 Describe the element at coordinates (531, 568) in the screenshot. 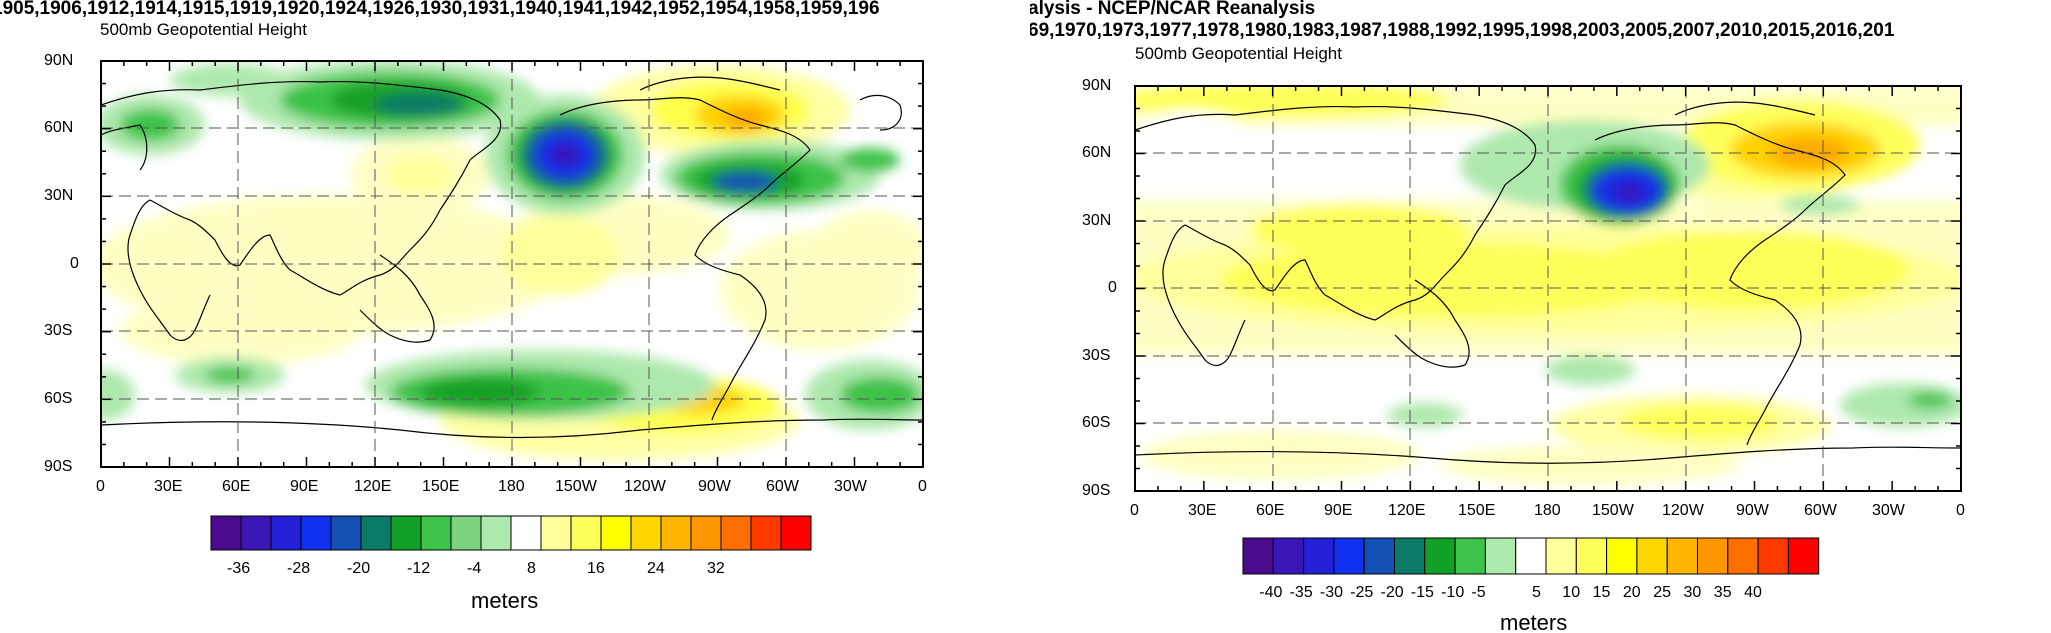

I see `left-colorbar-label: 8` at that location.